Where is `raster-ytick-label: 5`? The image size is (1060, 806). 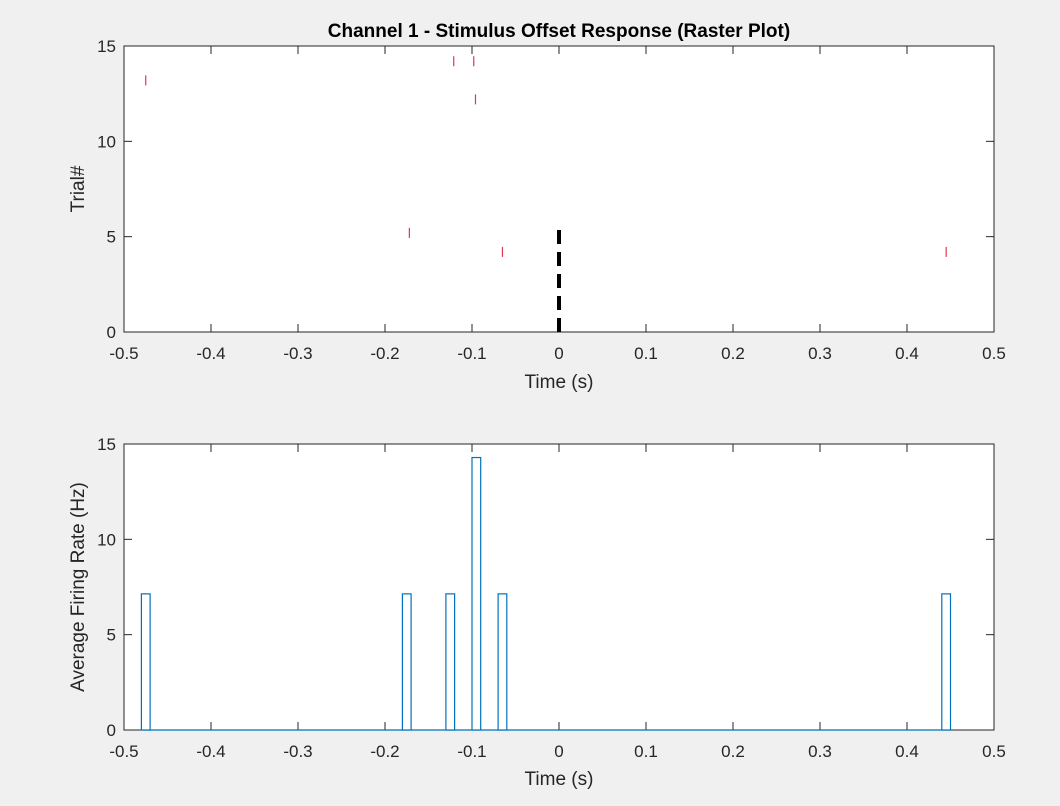
raster-ytick-label: 5 is located at coordinates (111, 237).